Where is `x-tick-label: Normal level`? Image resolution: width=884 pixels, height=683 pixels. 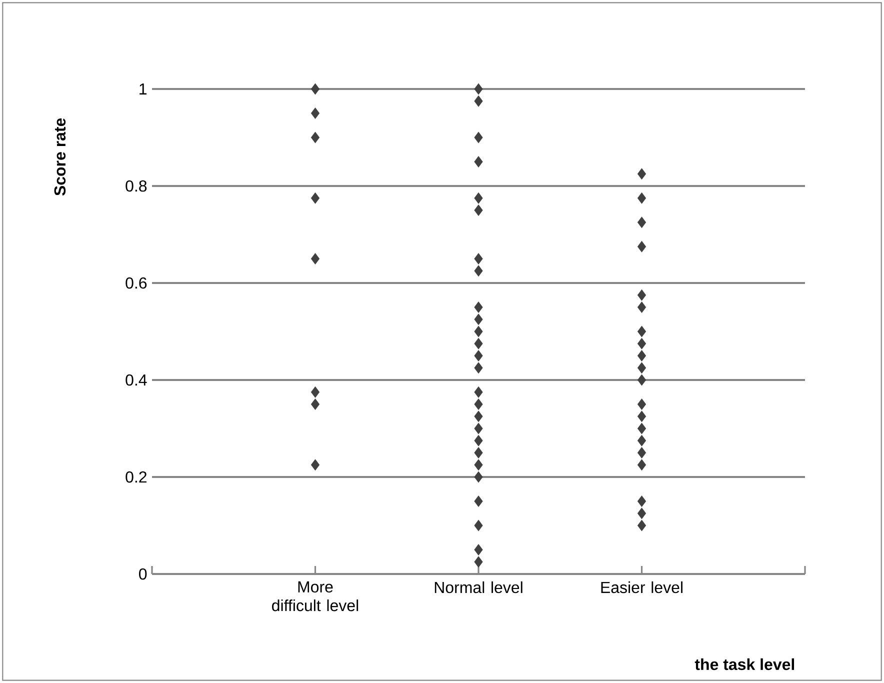
x-tick-label: Normal level is located at coordinates (478, 587).